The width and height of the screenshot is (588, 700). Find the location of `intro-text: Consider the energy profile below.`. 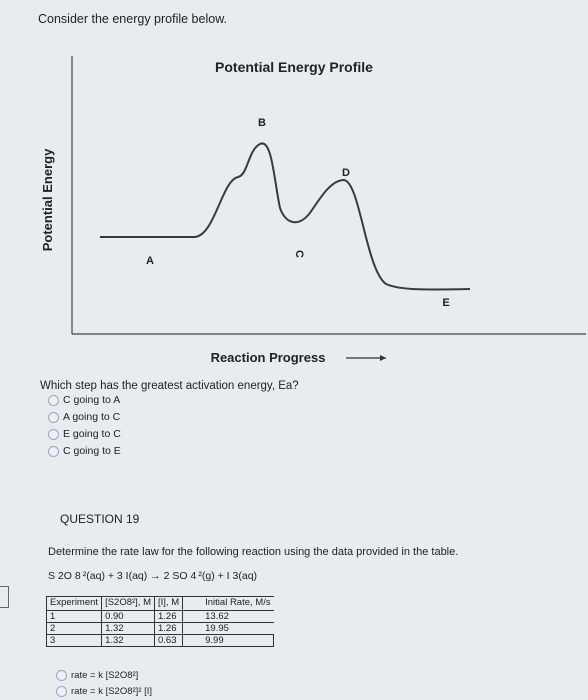

intro-text: Consider the energy profile below. is located at coordinates (133, 19).